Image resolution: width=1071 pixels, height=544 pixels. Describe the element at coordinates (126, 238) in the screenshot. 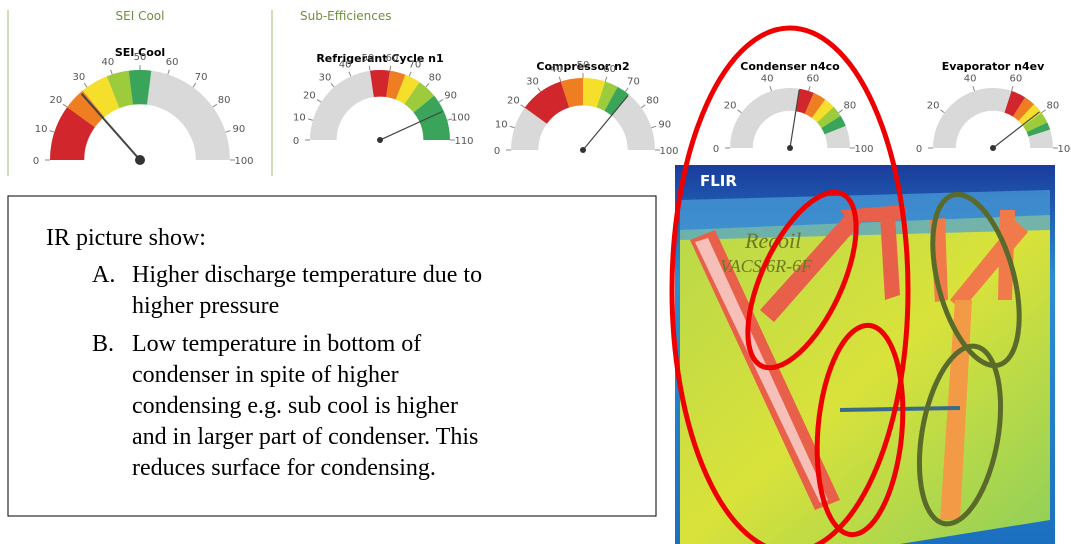

I see `text-heading: IR picture show:` at that location.